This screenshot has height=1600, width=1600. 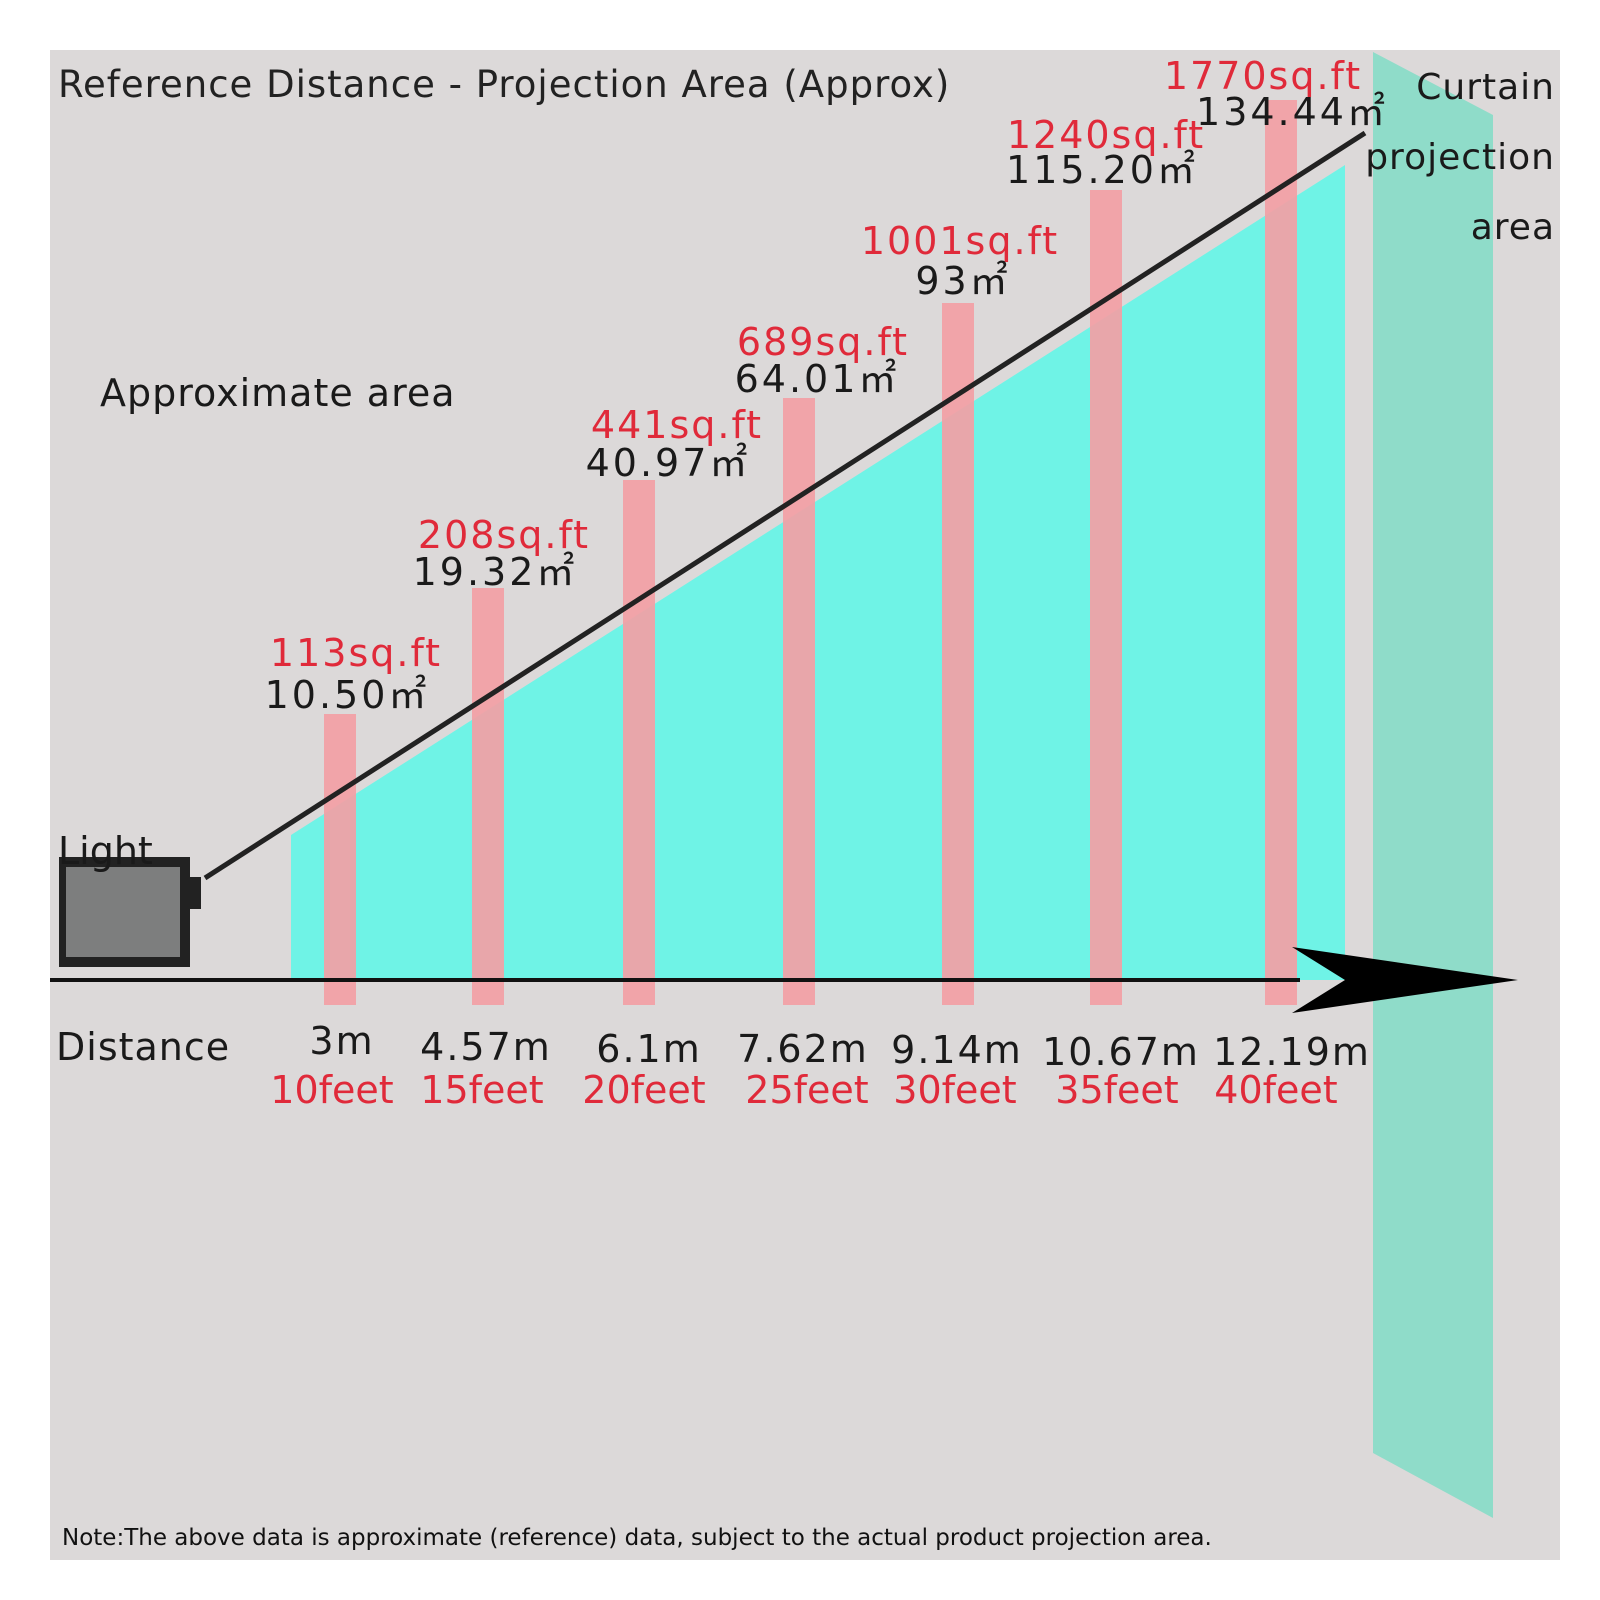 I want to click on distance-arrowhead, so click(x=1405, y=980).